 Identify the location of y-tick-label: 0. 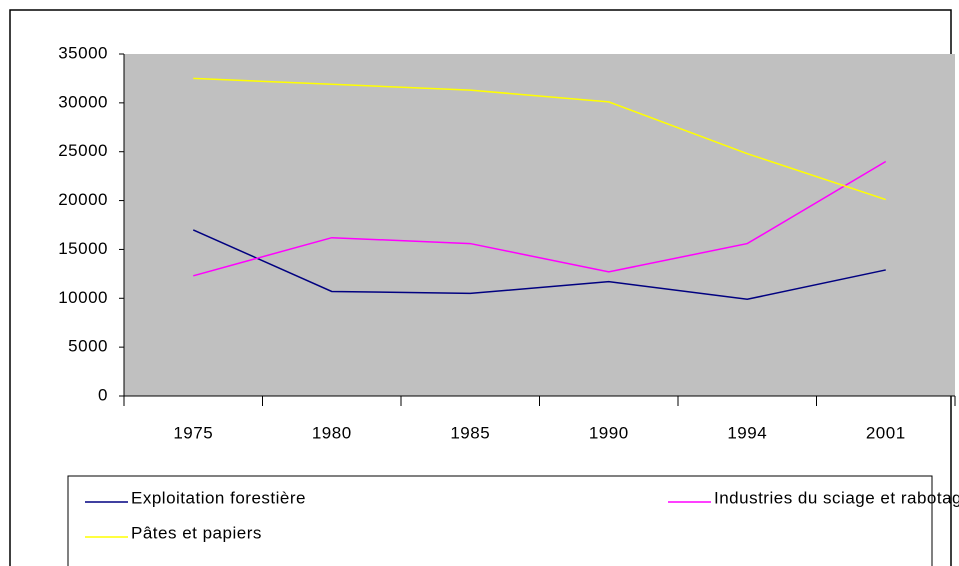
(103, 394).